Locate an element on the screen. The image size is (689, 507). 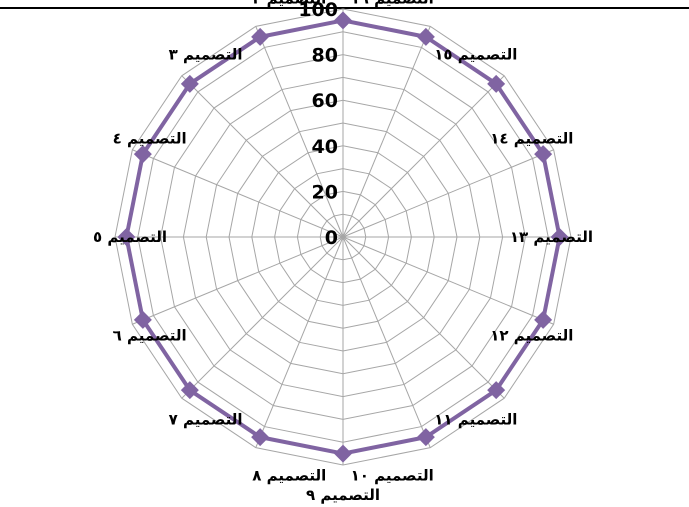
category-label: التصميم ١٣ is located at coordinates (551, 237).